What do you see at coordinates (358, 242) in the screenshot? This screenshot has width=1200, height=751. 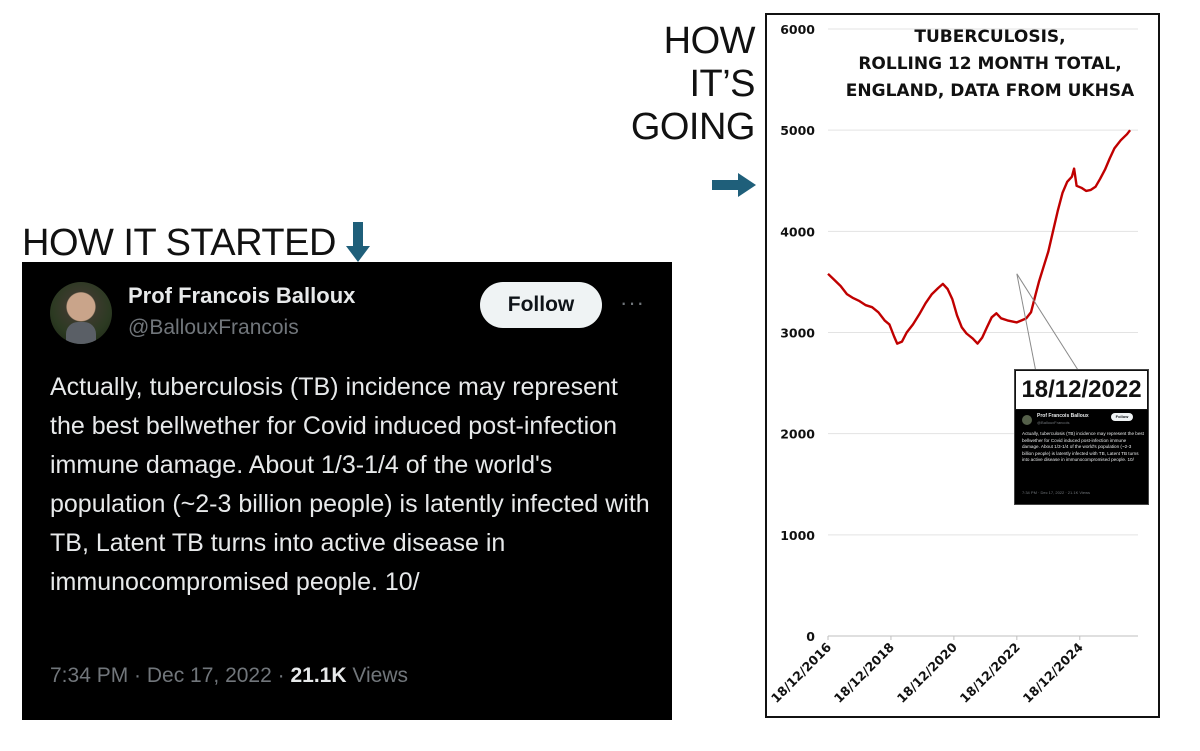 I see `arrow-down-icon` at bounding box center [358, 242].